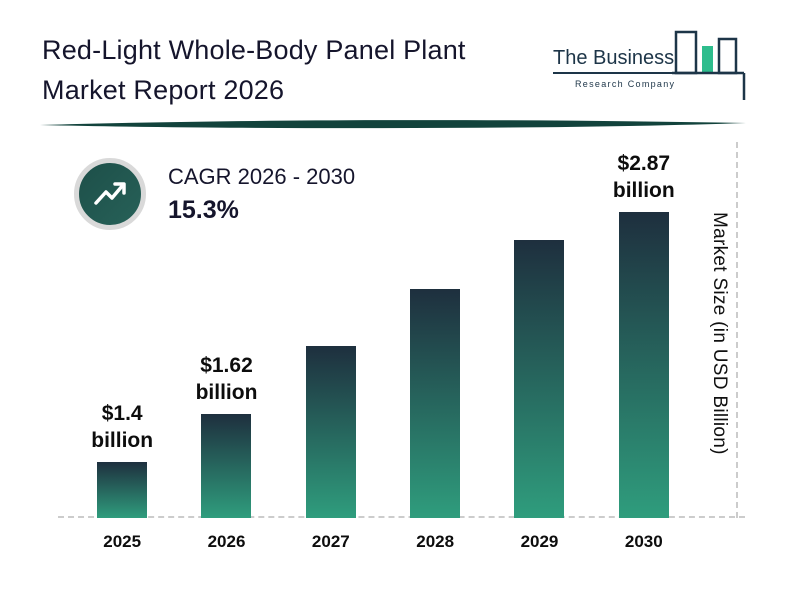 This screenshot has height=600, width=800. What do you see at coordinates (330, 432) in the screenshot?
I see `bar-2027` at bounding box center [330, 432].